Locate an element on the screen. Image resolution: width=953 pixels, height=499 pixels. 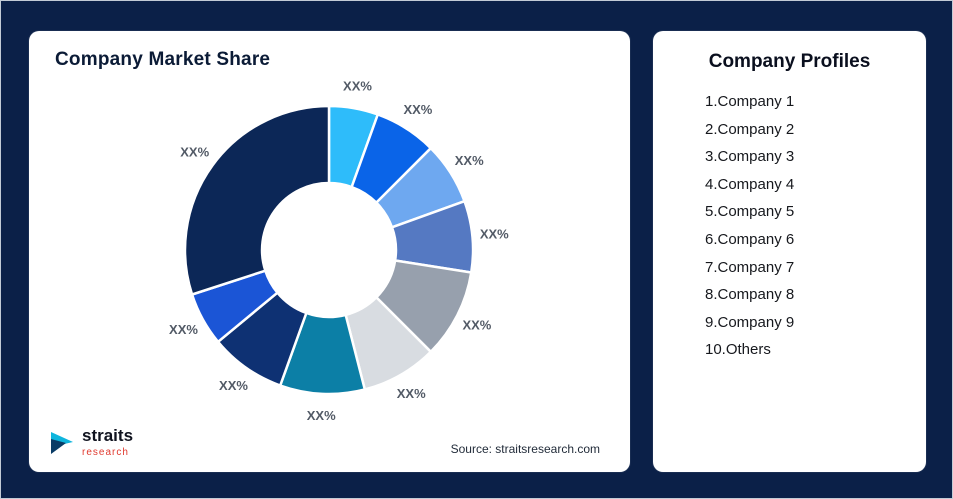
logo-text: straits research is located at coordinates (107, 442).